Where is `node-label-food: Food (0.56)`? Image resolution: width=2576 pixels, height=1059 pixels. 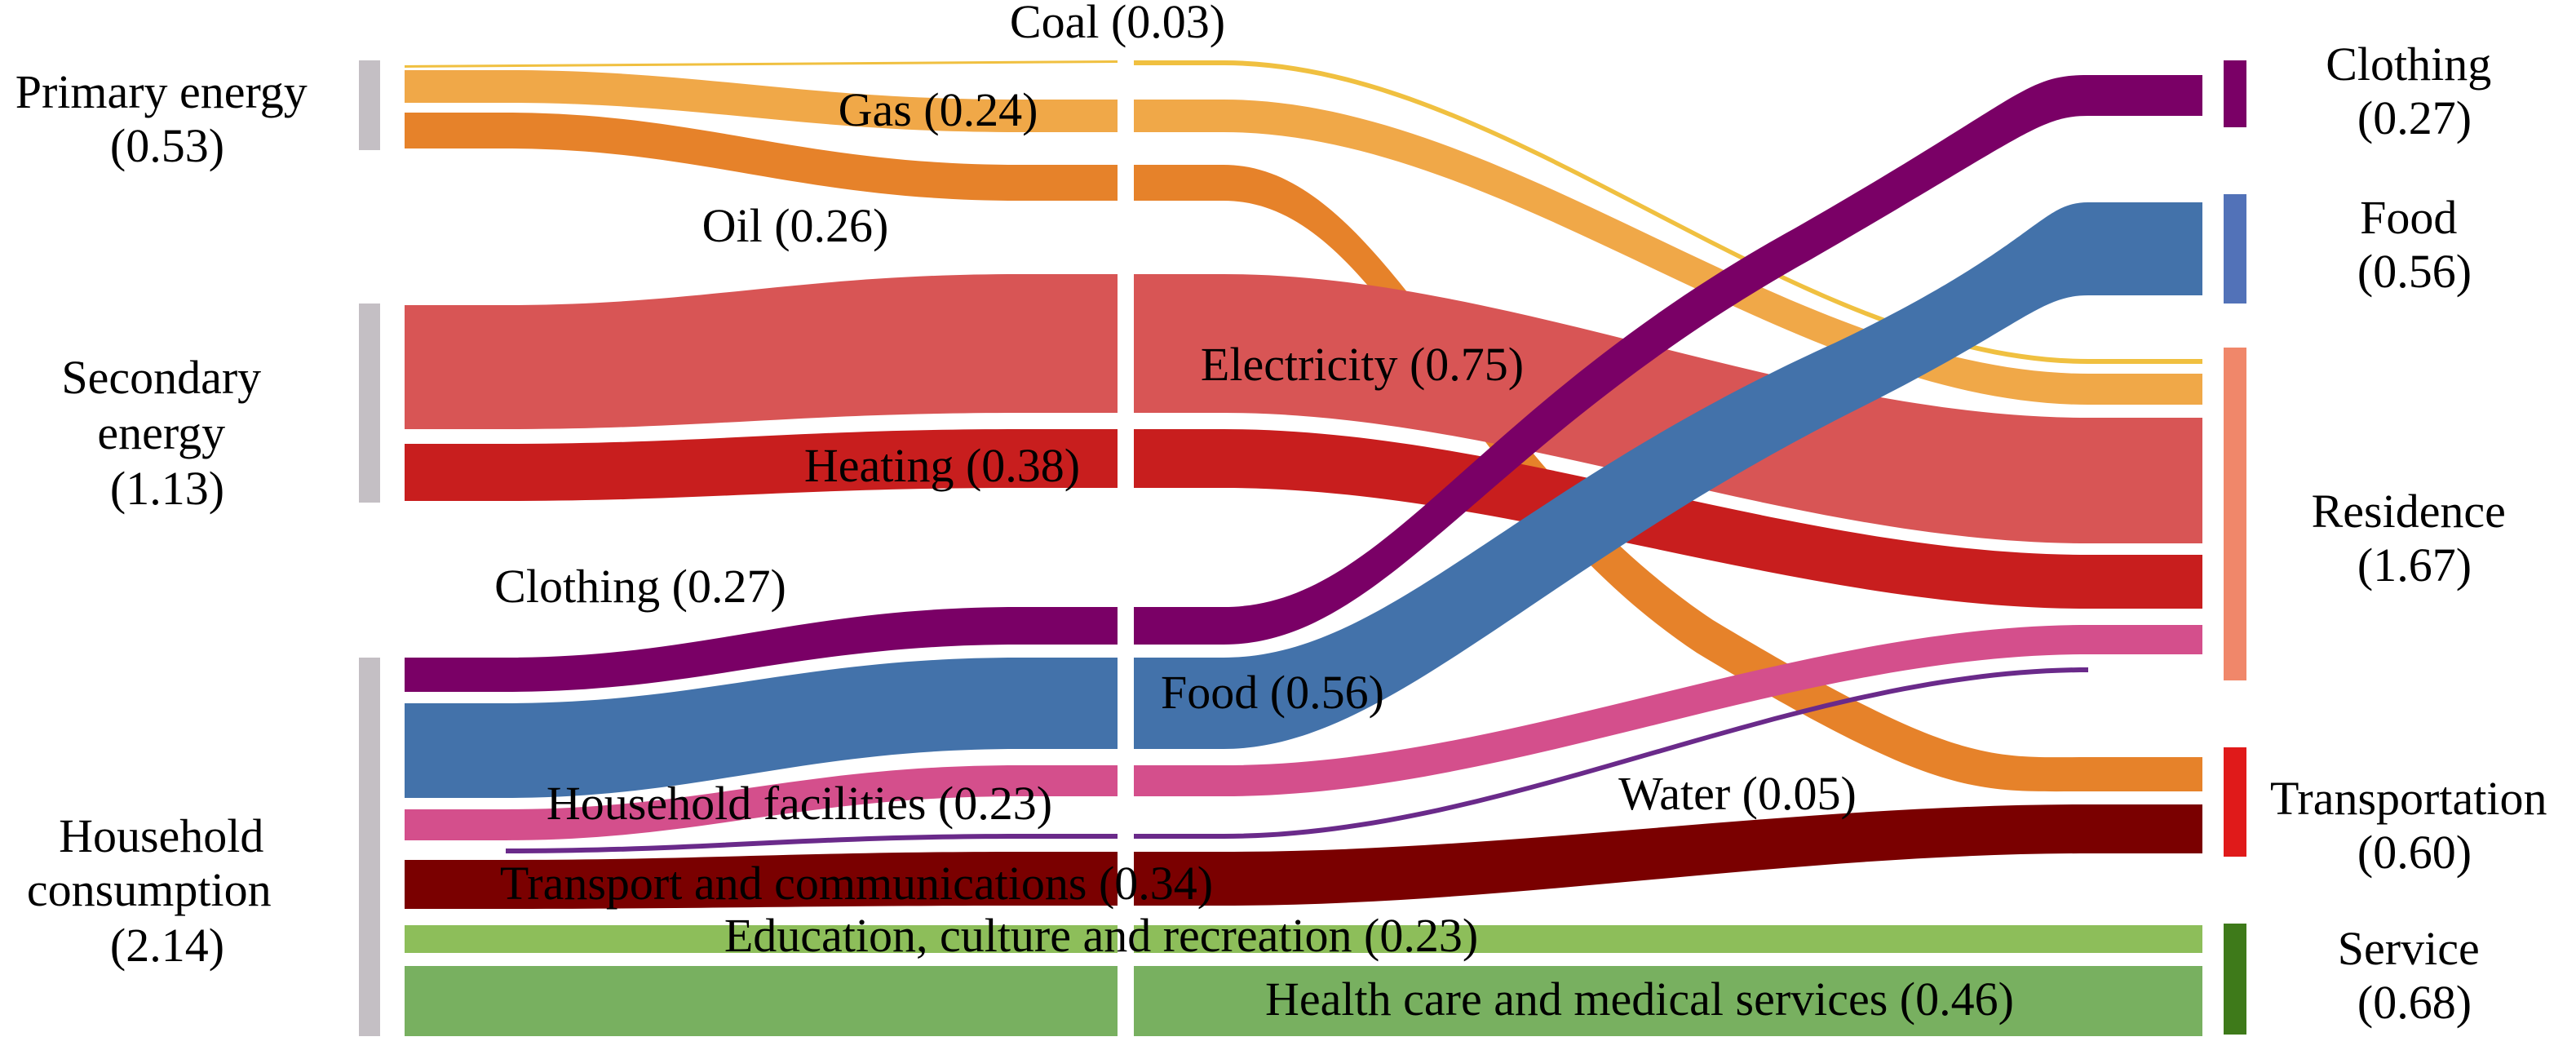 node-label-food: Food (0.56) is located at coordinates (2414, 244).